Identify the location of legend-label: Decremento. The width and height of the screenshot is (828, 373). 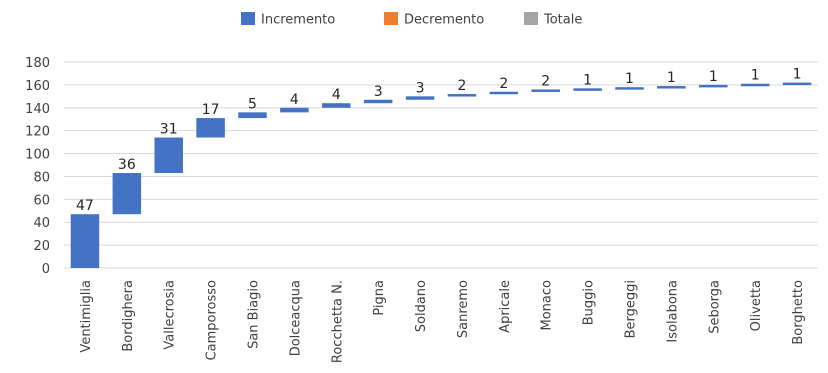
(444, 20).